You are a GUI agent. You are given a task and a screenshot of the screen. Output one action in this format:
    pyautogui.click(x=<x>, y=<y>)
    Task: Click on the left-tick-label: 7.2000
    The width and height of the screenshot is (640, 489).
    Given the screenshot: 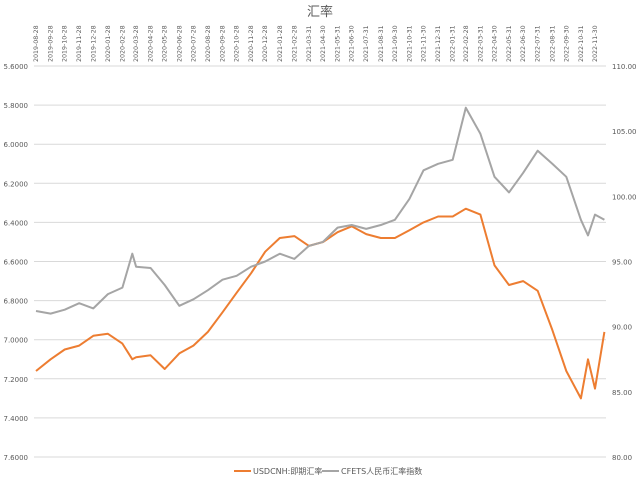 What is the action you would take?
    pyautogui.click(x=16, y=380)
    